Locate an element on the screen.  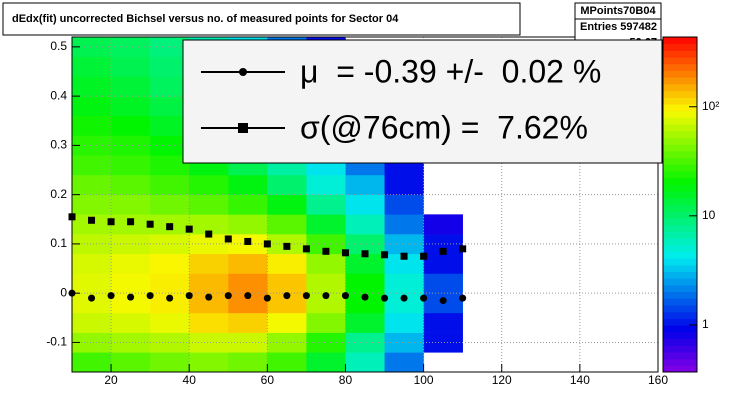
legend-label: μ = -0.39 +/- 0.02 % is located at coordinates (450, 71).